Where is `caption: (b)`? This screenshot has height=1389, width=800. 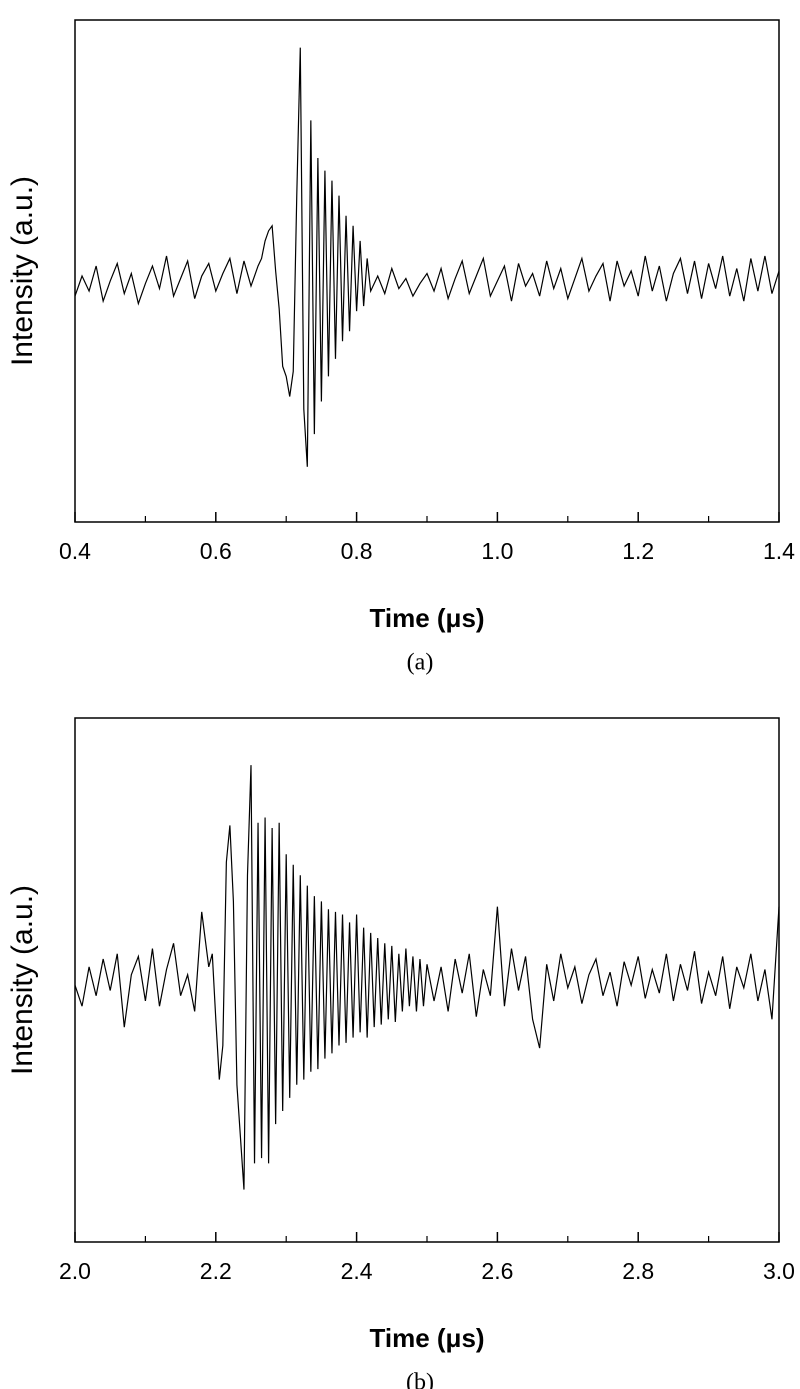 caption: (b) is located at coordinates (420, 1379).